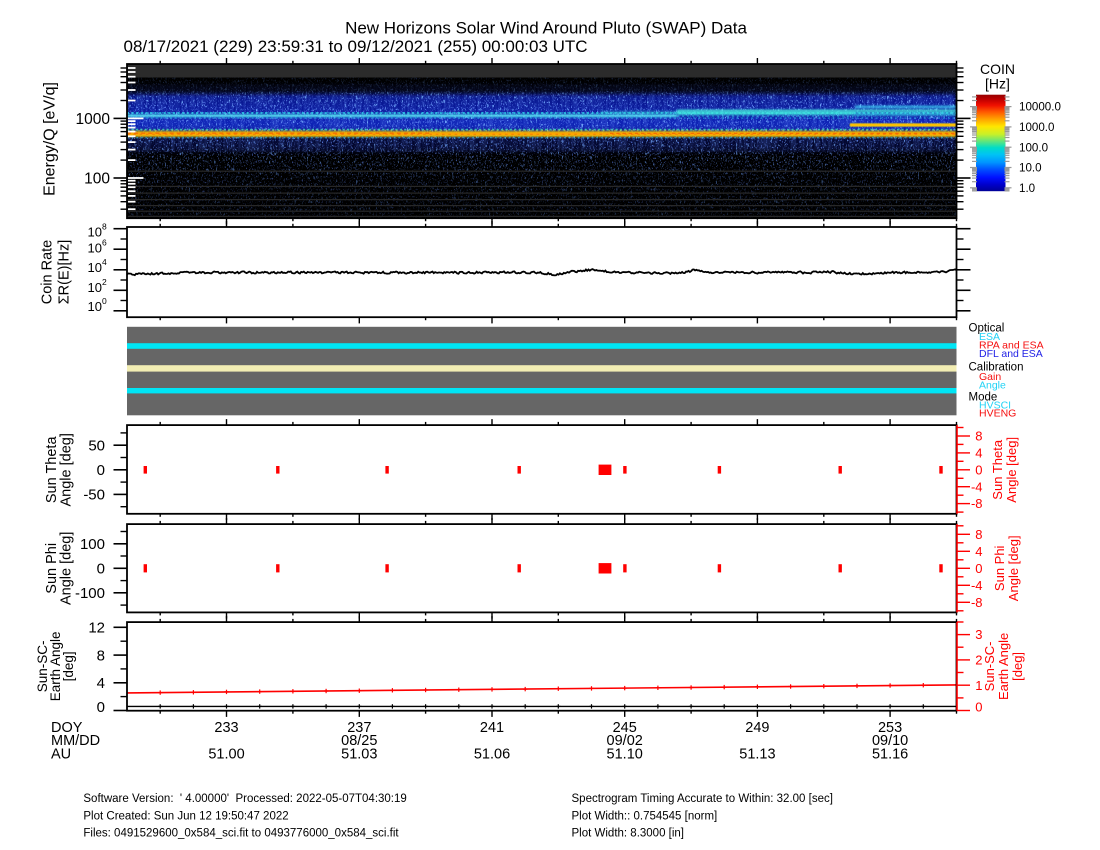  What do you see at coordinates (983, 398) in the screenshot?
I see `svg-text: Mode` at bounding box center [983, 398].